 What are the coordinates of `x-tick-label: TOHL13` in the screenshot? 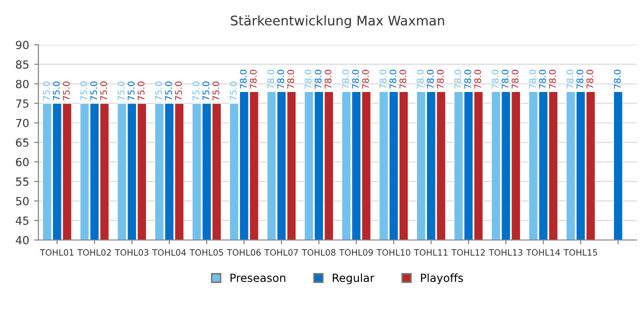 It's located at (505, 252).